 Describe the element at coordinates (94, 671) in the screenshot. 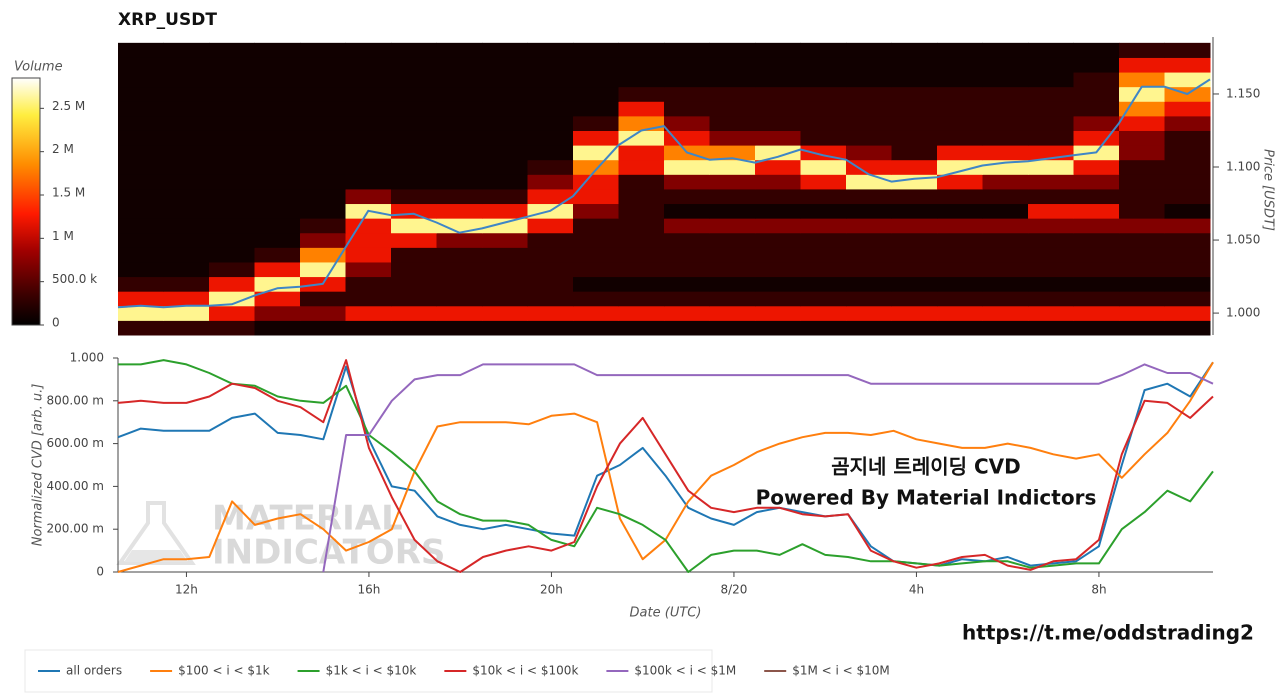

I see `legend-label: all orders` at that location.